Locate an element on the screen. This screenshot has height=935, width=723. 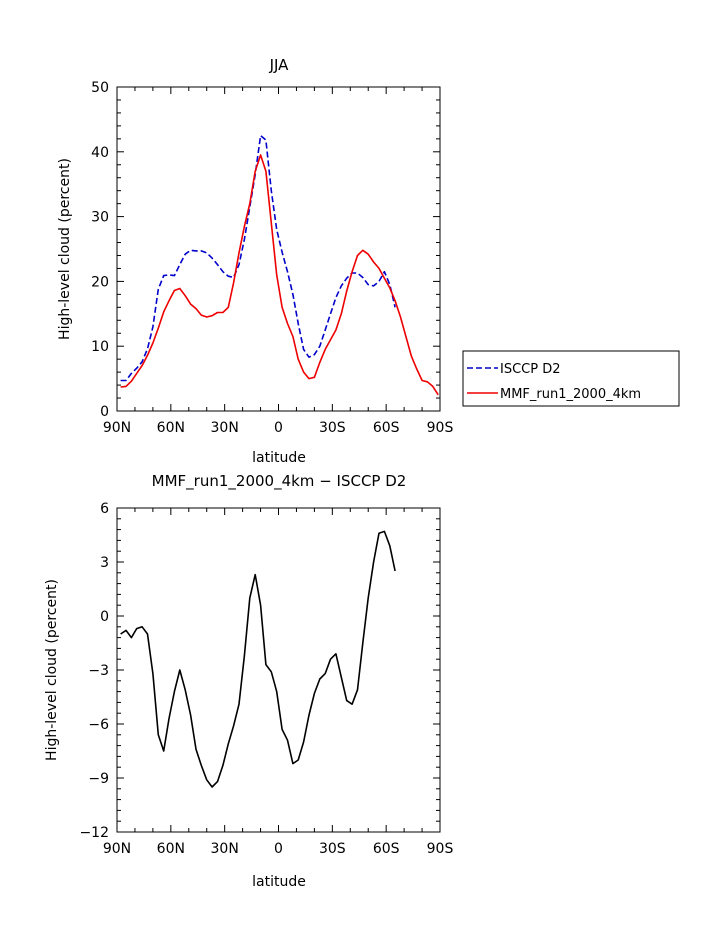
bottom-x-tick-label: 60N is located at coordinates (171, 849).